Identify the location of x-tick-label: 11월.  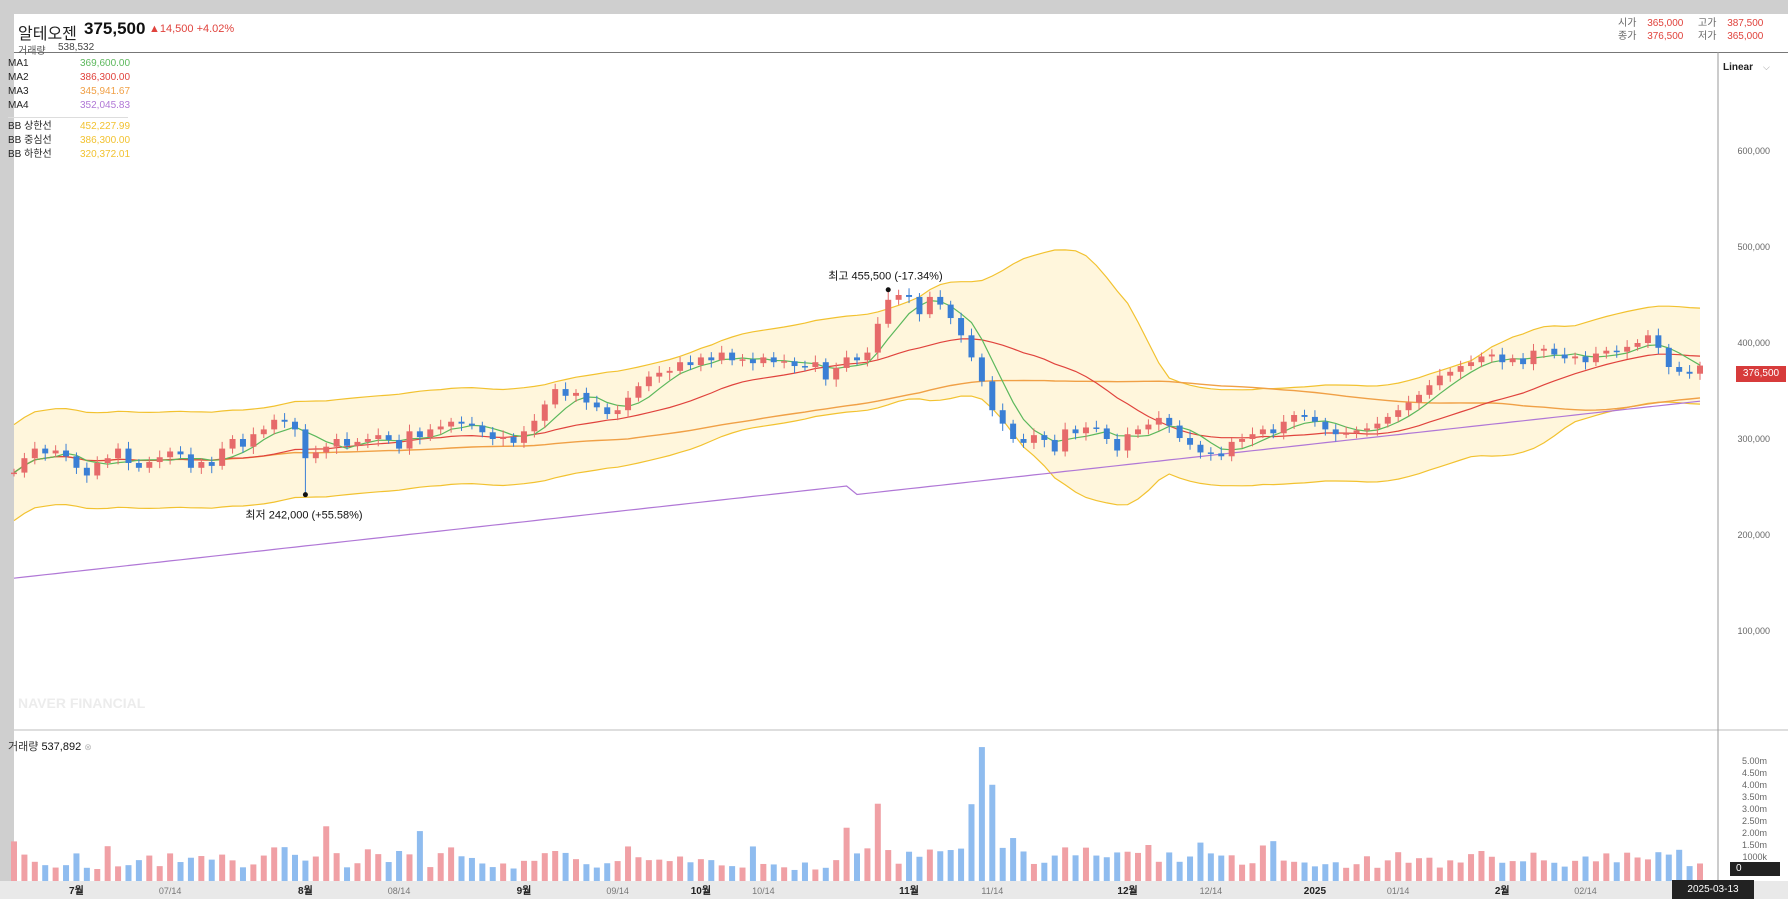
(909, 891).